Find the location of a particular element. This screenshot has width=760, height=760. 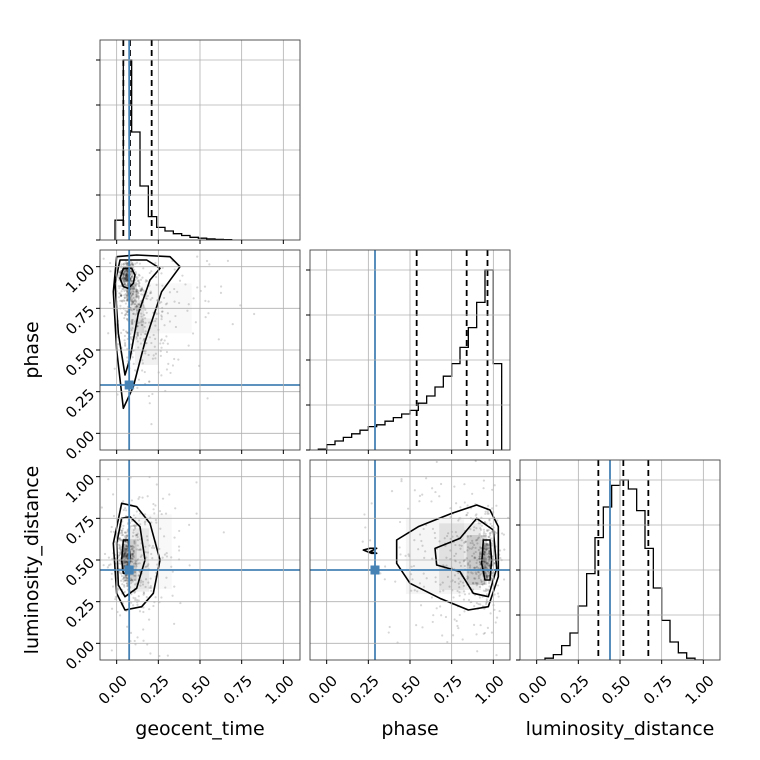

contour is located at coordinates (486, 560).